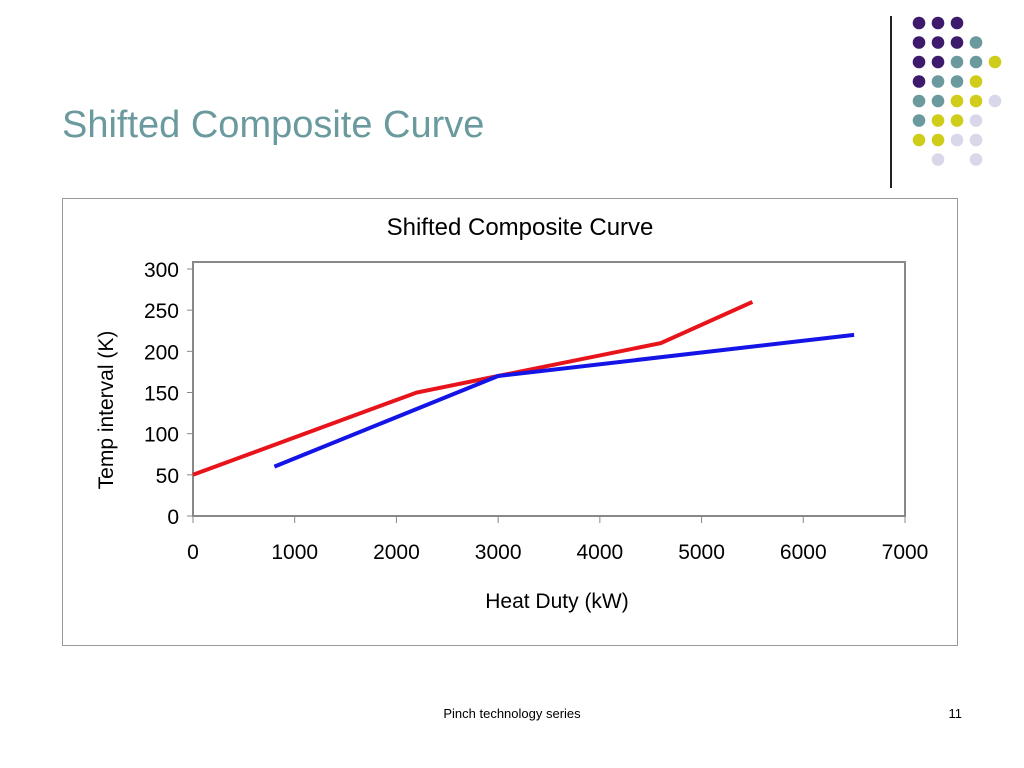  I want to click on y-tick-label: 300, so click(161, 270).